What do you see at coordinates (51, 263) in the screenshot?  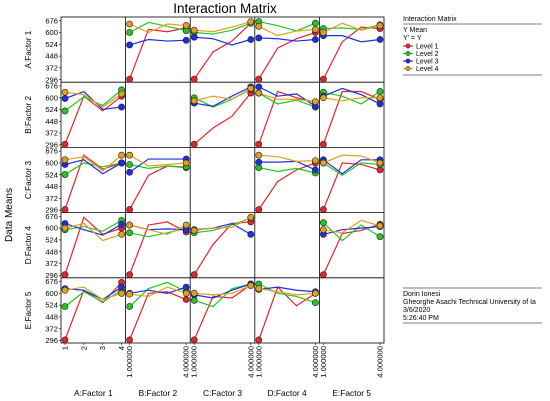 I see `y-tick-label: 372` at bounding box center [51, 263].